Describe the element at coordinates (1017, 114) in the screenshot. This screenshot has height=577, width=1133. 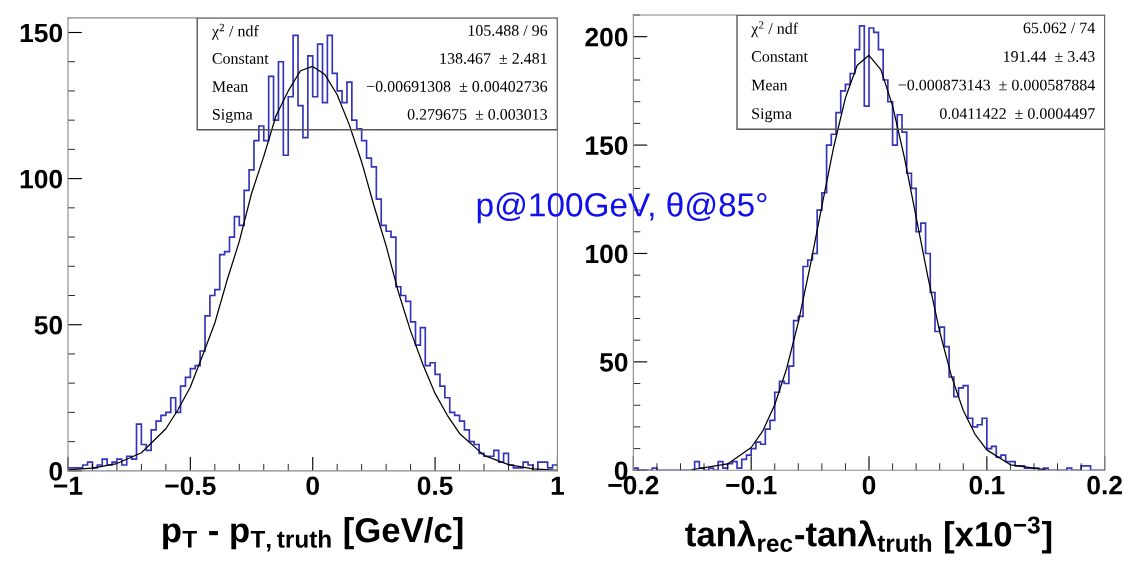
I see `annotation: 0.0411422 ± 0.0004497` at that location.